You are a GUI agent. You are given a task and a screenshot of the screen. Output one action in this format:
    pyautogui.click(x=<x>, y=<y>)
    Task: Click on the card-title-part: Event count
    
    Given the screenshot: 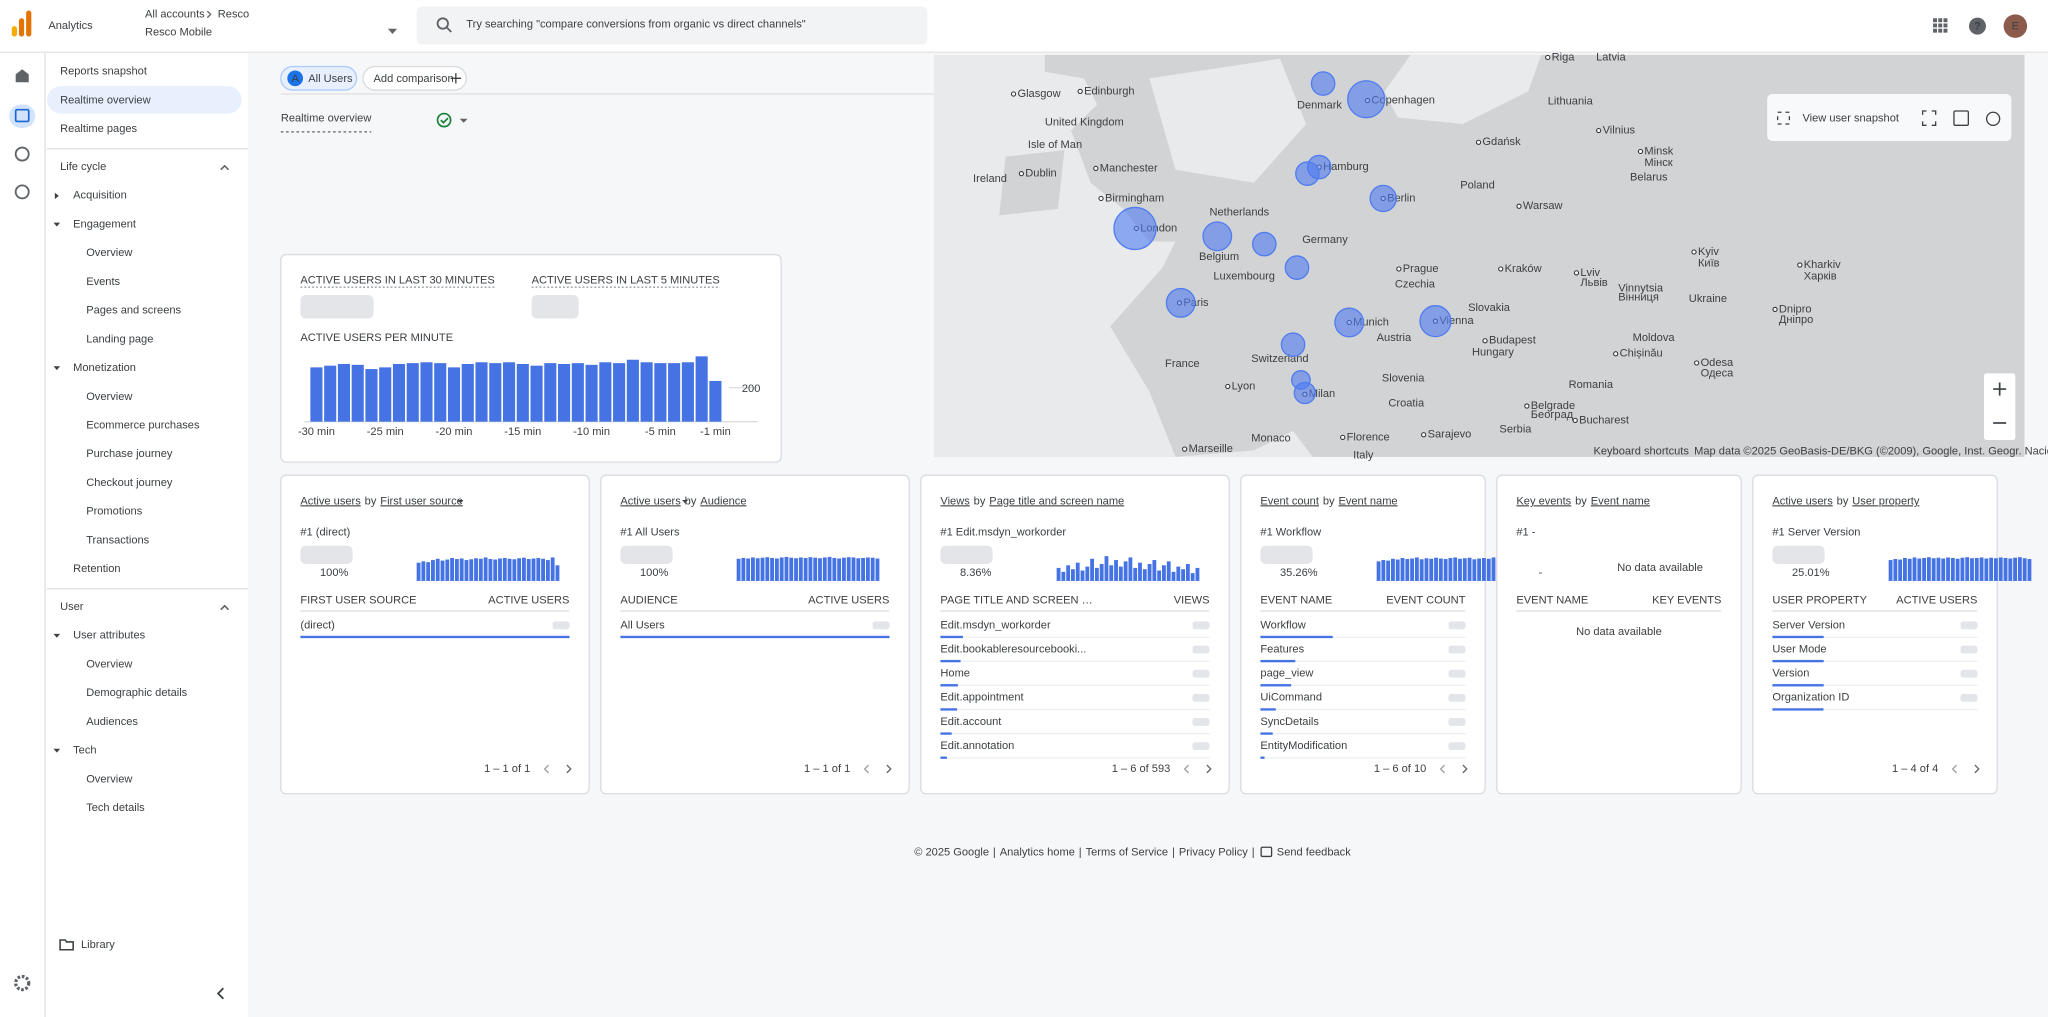 What is the action you would take?
    pyautogui.click(x=1289, y=501)
    